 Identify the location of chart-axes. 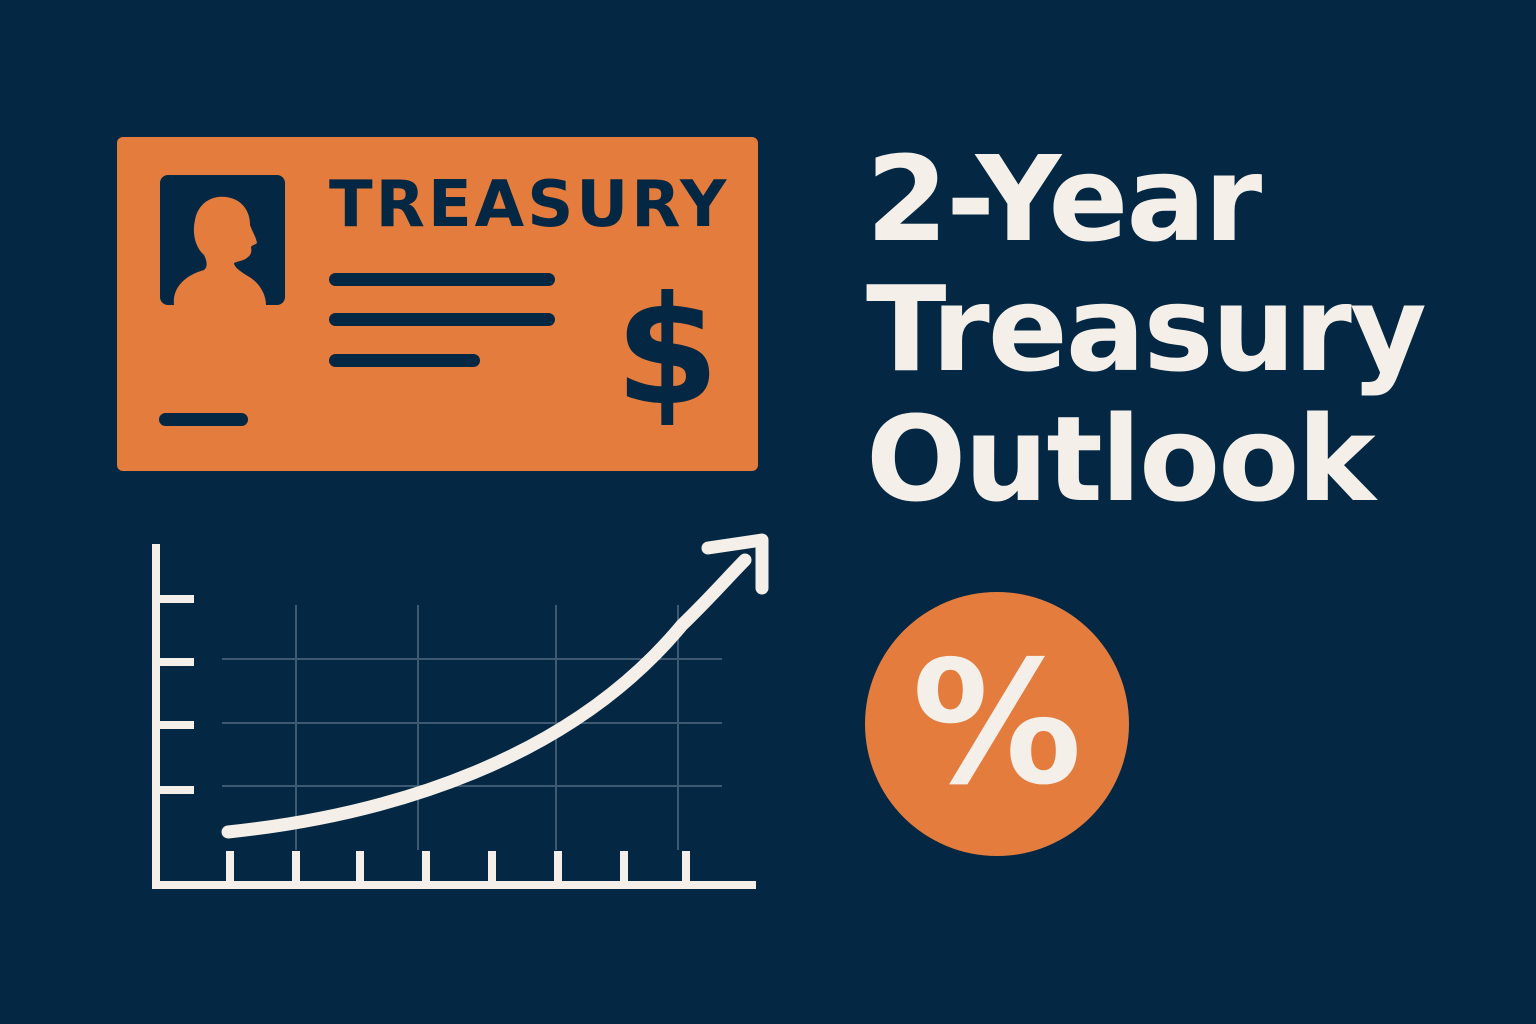
(454, 716).